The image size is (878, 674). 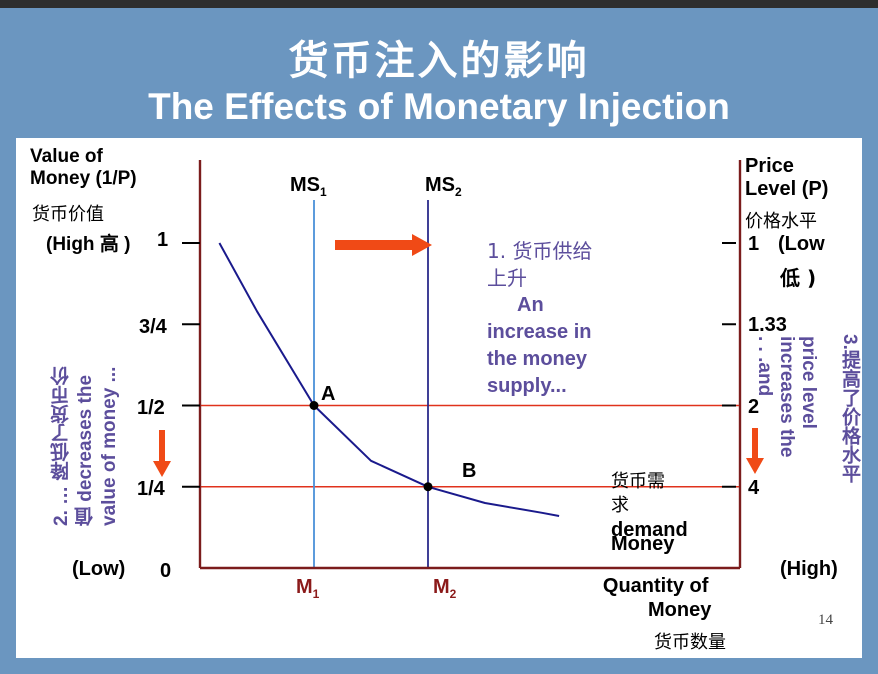 What do you see at coordinates (786, 397) in the screenshot?
I see `annotation-step3-en: price level increases the . . .and` at bounding box center [786, 397].